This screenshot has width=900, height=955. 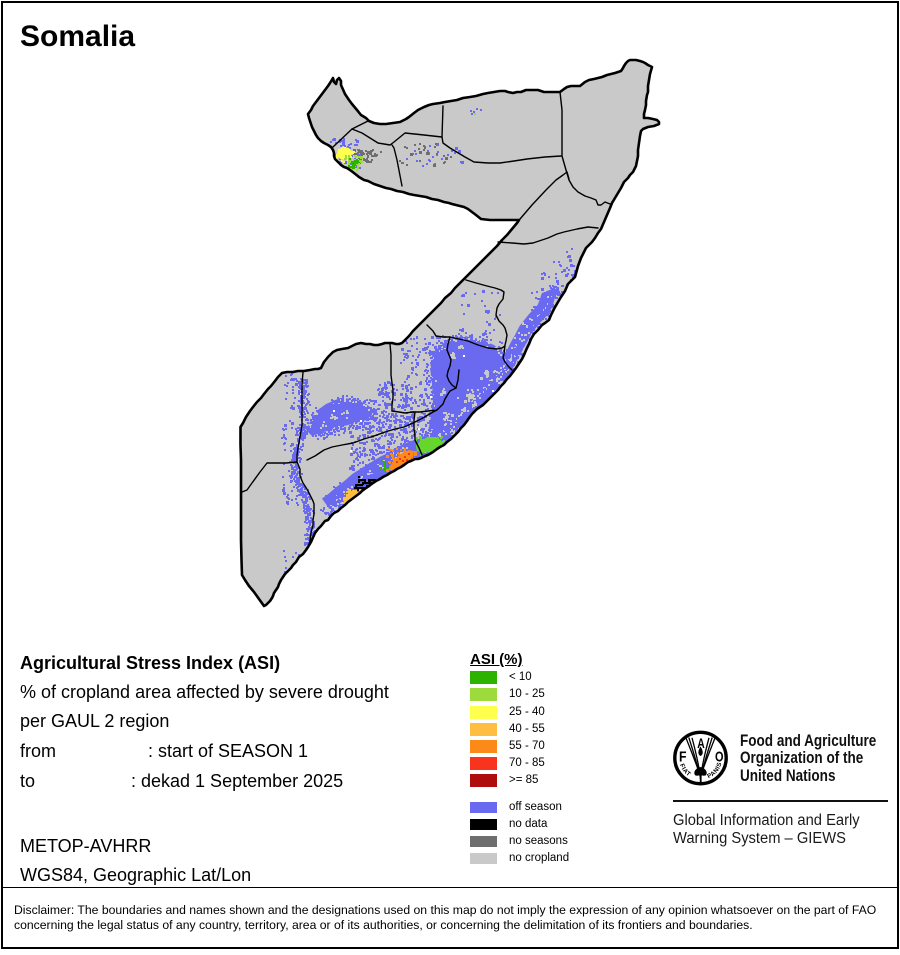 I want to click on svg-text: O, so click(x=719, y=757).